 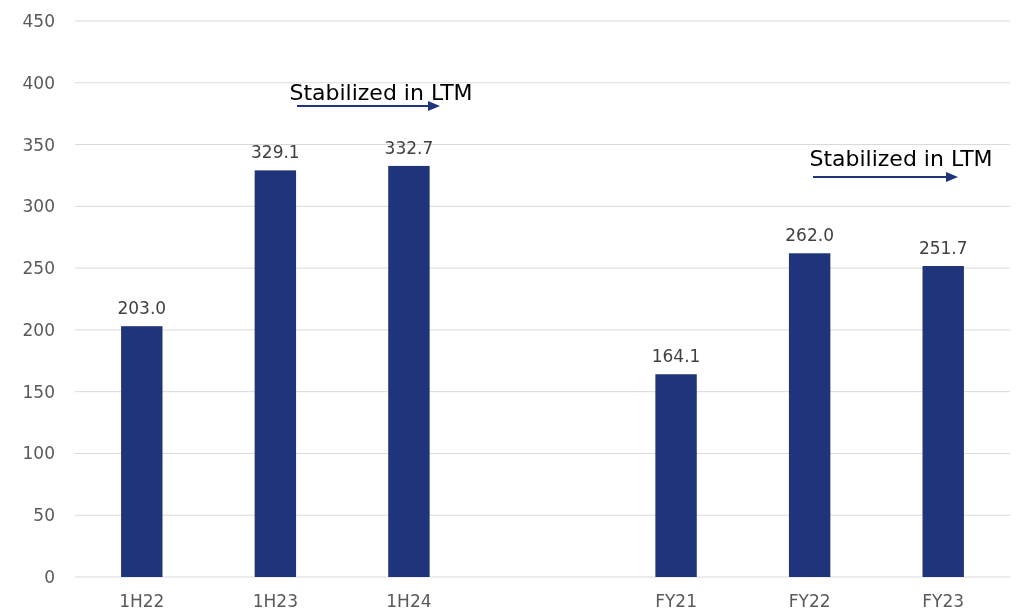 What do you see at coordinates (38, 453) in the screenshot?
I see `y-tick-label: 100` at bounding box center [38, 453].